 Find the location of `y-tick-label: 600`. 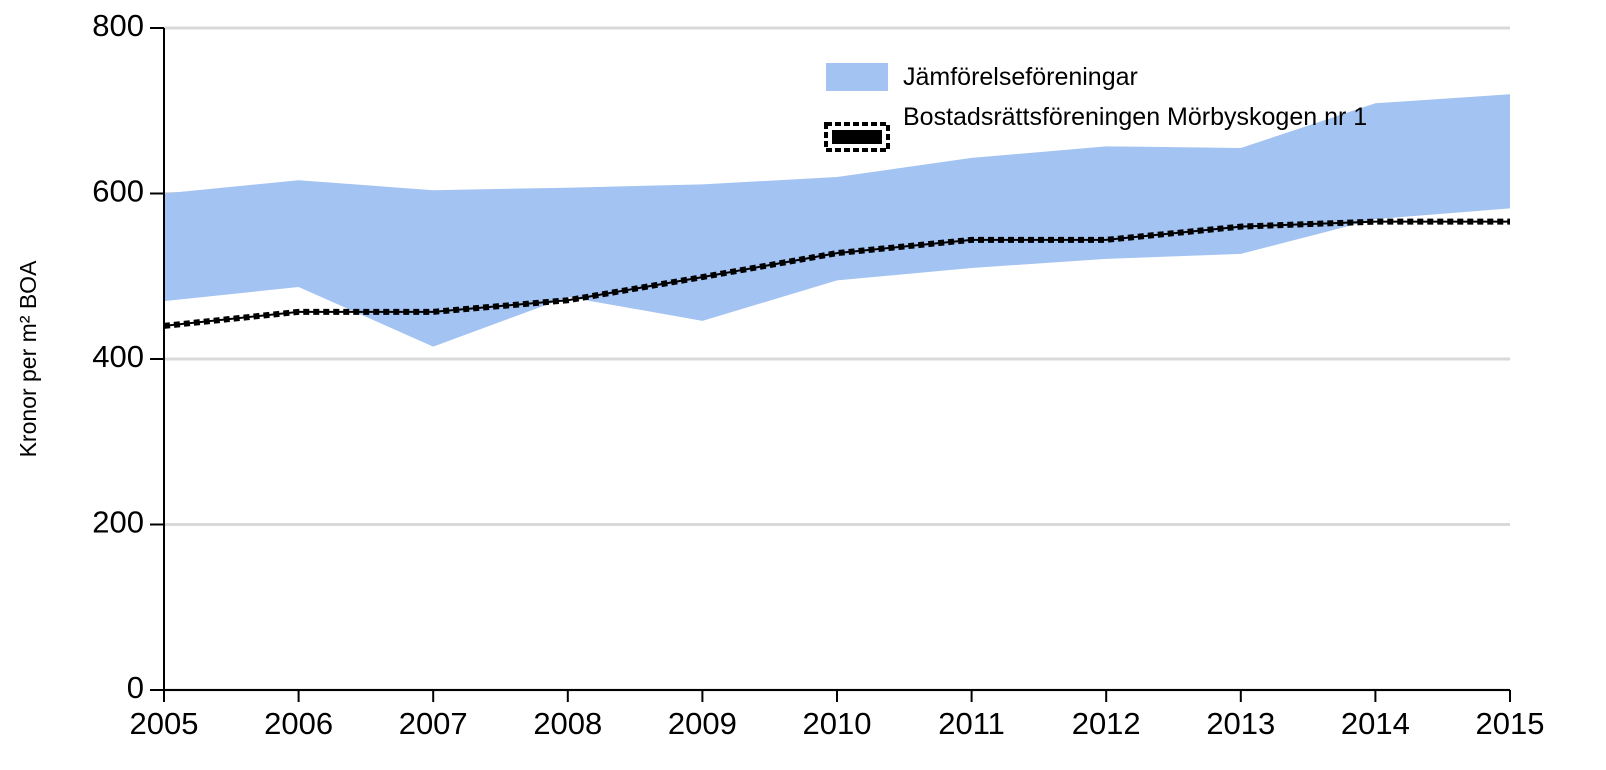

y-tick-label: 600 is located at coordinates (118, 191).